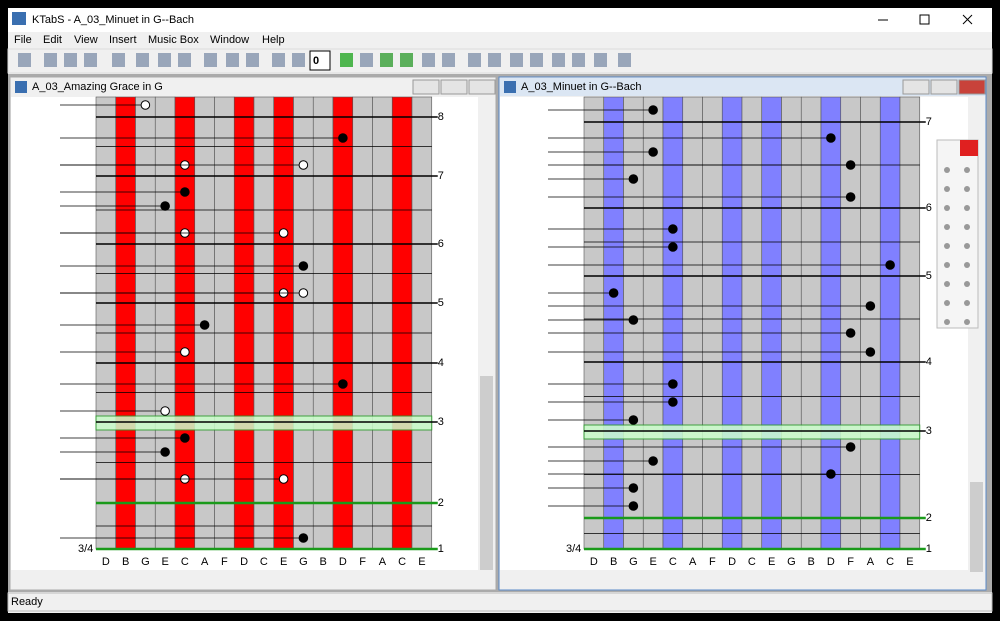 The image size is (1000, 621). I want to click on measure-number: 3, so click(929, 431).